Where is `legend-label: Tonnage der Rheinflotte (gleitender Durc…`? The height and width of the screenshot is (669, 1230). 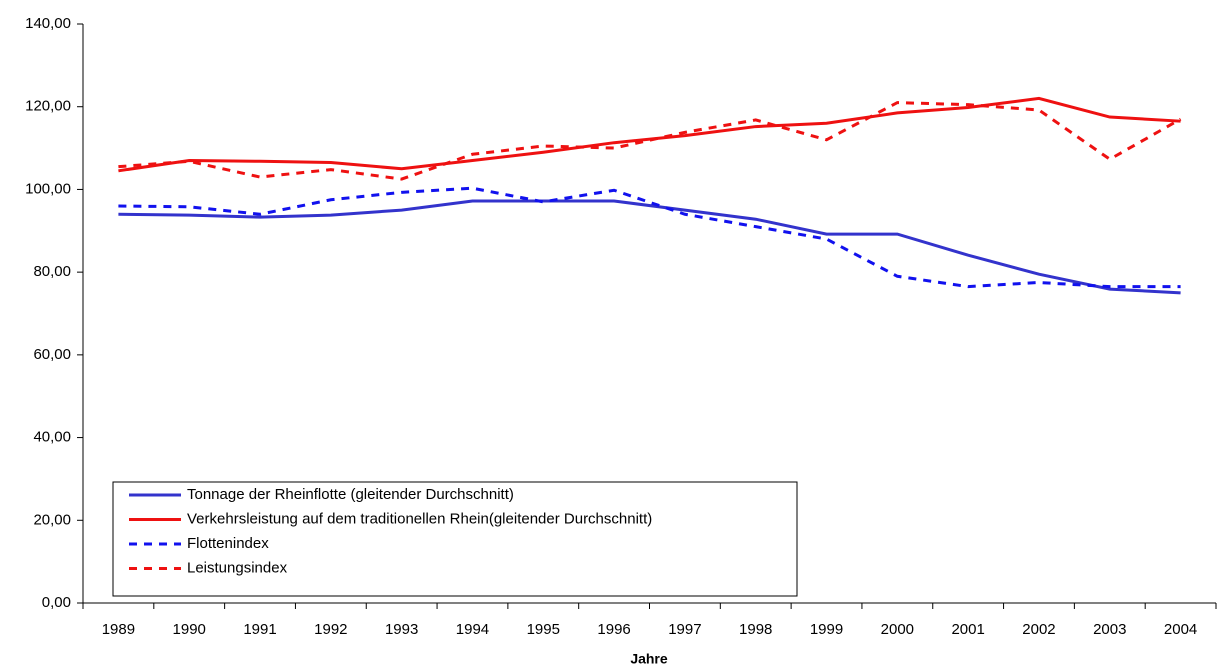 legend-label: Tonnage der Rheinflotte (gleitender Durc… is located at coordinates (350, 494).